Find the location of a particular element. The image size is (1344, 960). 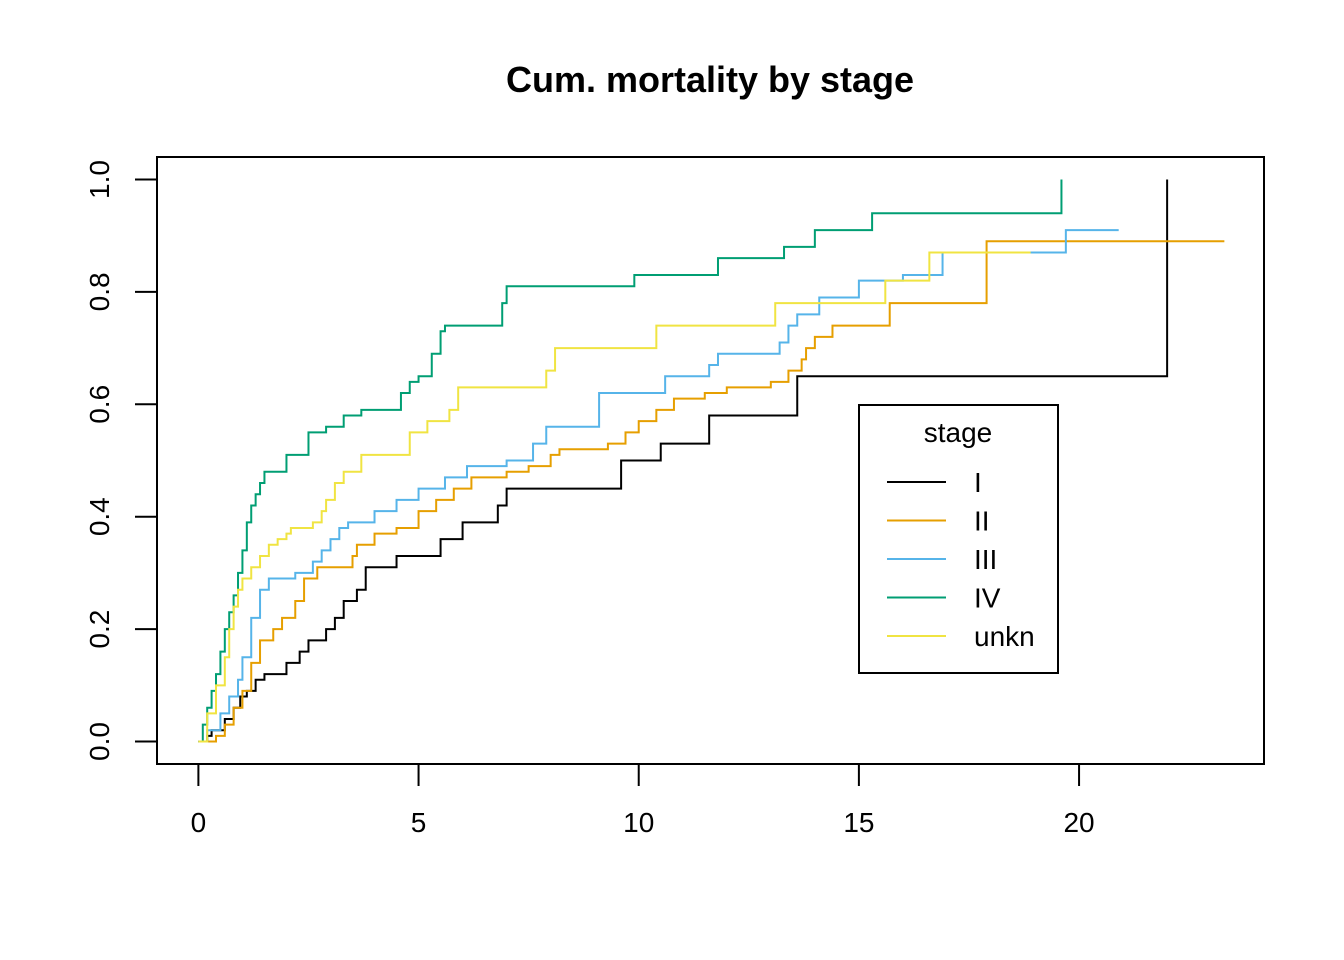

x-tick-label: 5 is located at coordinates (419, 822).